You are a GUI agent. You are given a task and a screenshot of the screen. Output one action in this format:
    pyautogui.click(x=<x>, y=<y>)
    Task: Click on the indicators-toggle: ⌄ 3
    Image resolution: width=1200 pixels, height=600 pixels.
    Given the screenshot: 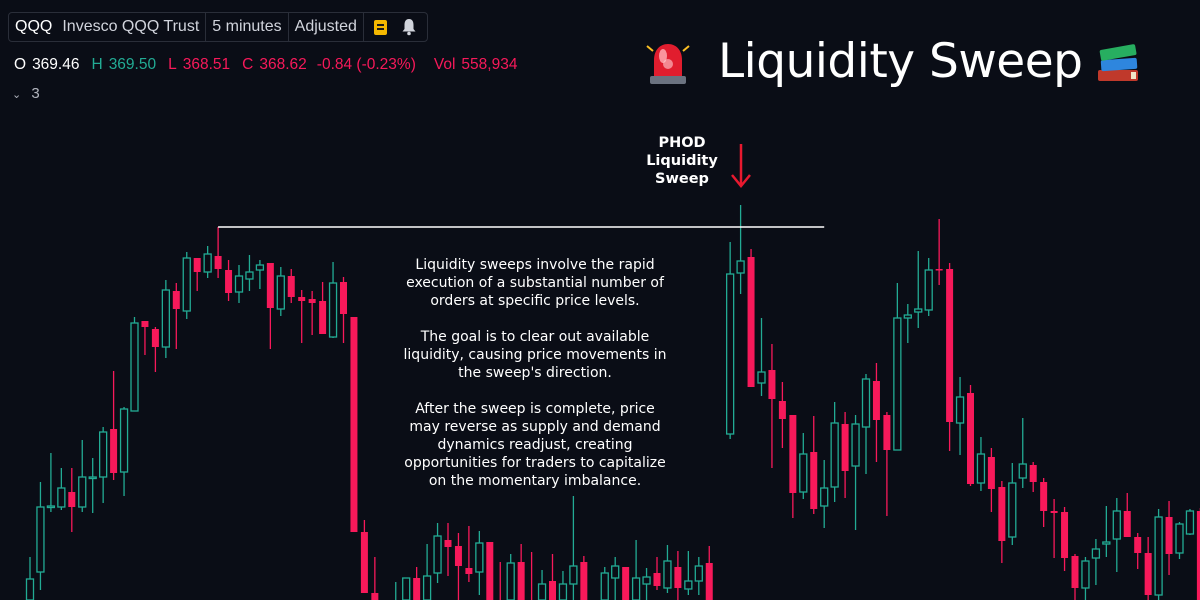 What is the action you would take?
    pyautogui.click(x=26, y=93)
    